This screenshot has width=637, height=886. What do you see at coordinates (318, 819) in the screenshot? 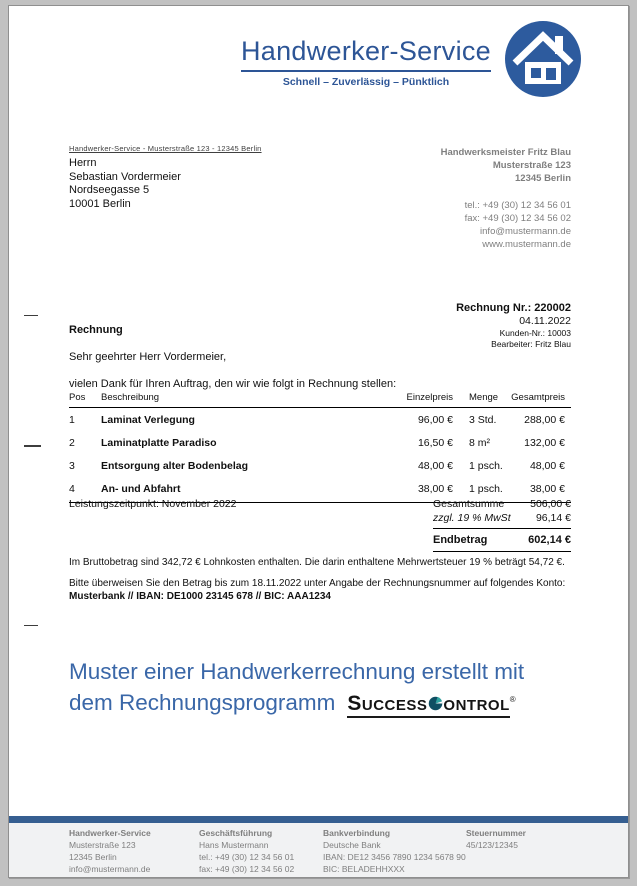
I see `footer-accent-bar` at bounding box center [318, 819].